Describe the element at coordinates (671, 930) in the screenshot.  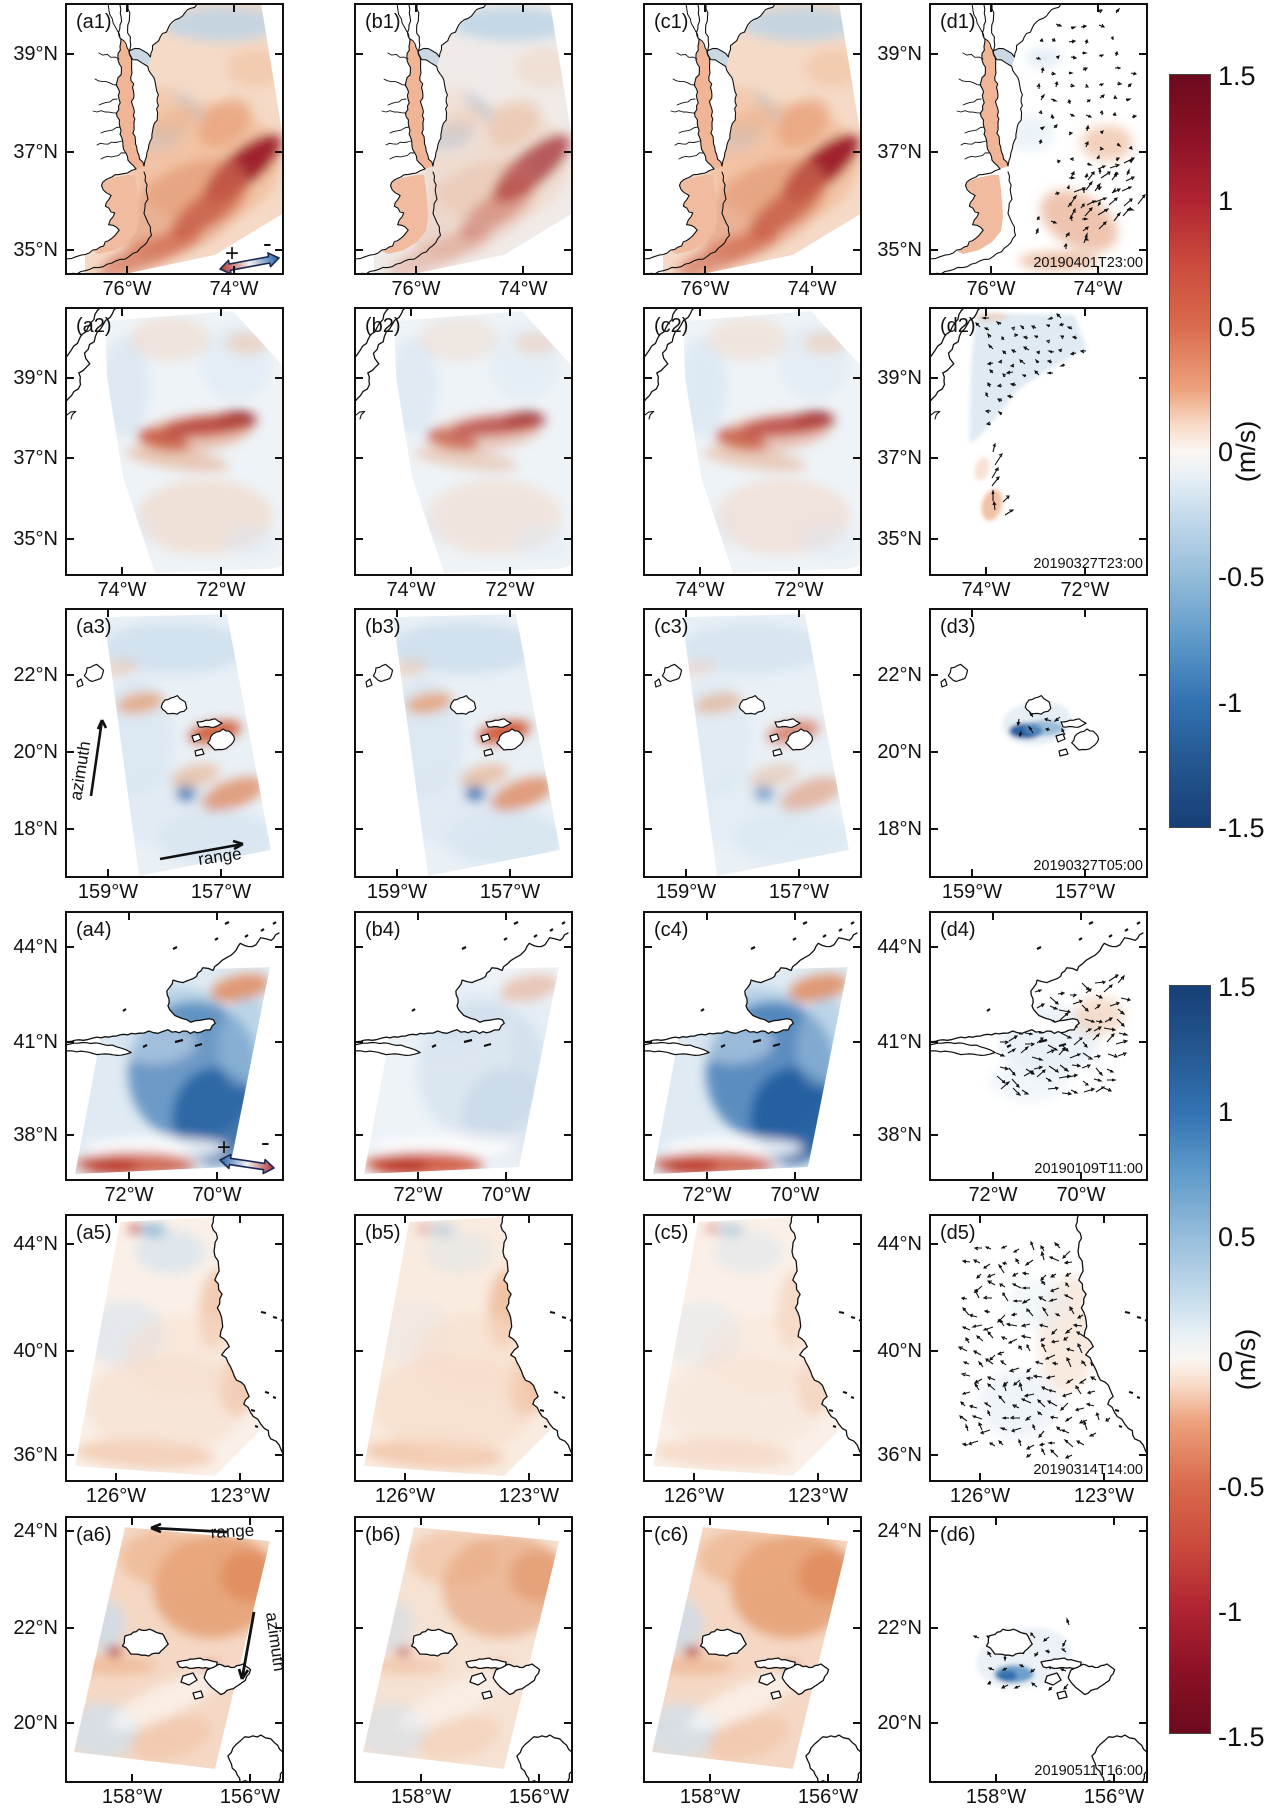
I see `svg-text: (c4)` at that location.